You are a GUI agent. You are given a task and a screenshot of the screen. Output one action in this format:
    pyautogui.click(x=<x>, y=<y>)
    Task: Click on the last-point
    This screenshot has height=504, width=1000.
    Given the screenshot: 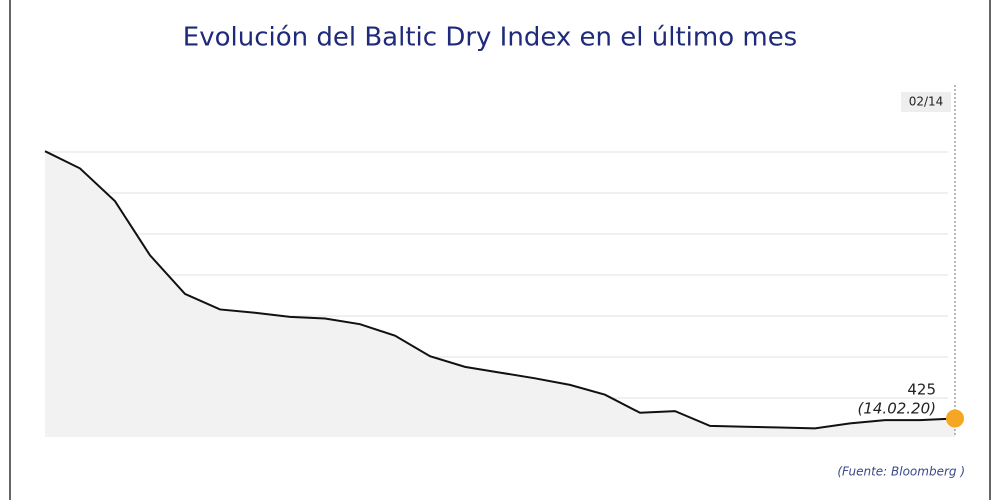 What is the action you would take?
    pyautogui.click(x=955, y=418)
    